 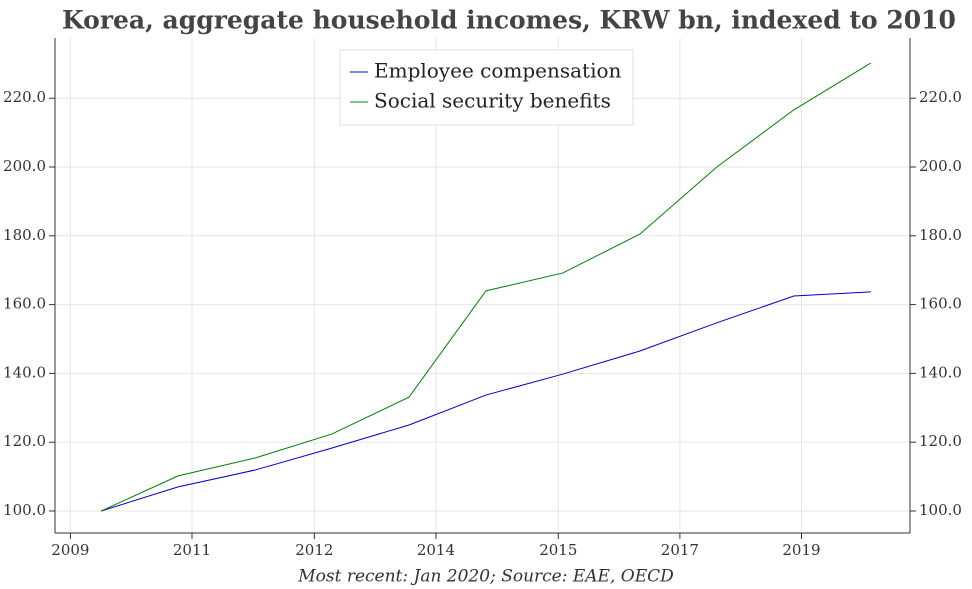 What do you see at coordinates (70, 550) in the screenshot?
I see `x-tick-label: 2009` at bounding box center [70, 550].